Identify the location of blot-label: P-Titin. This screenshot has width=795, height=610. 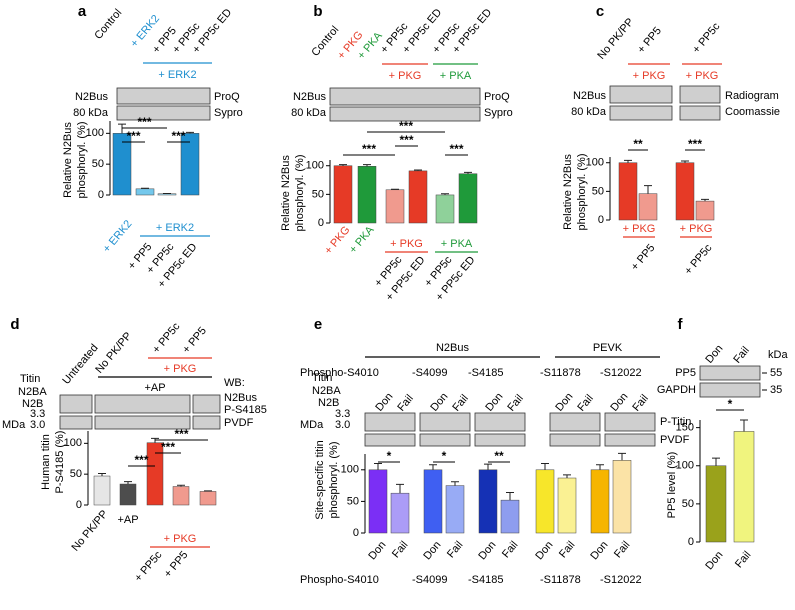
(675, 422).